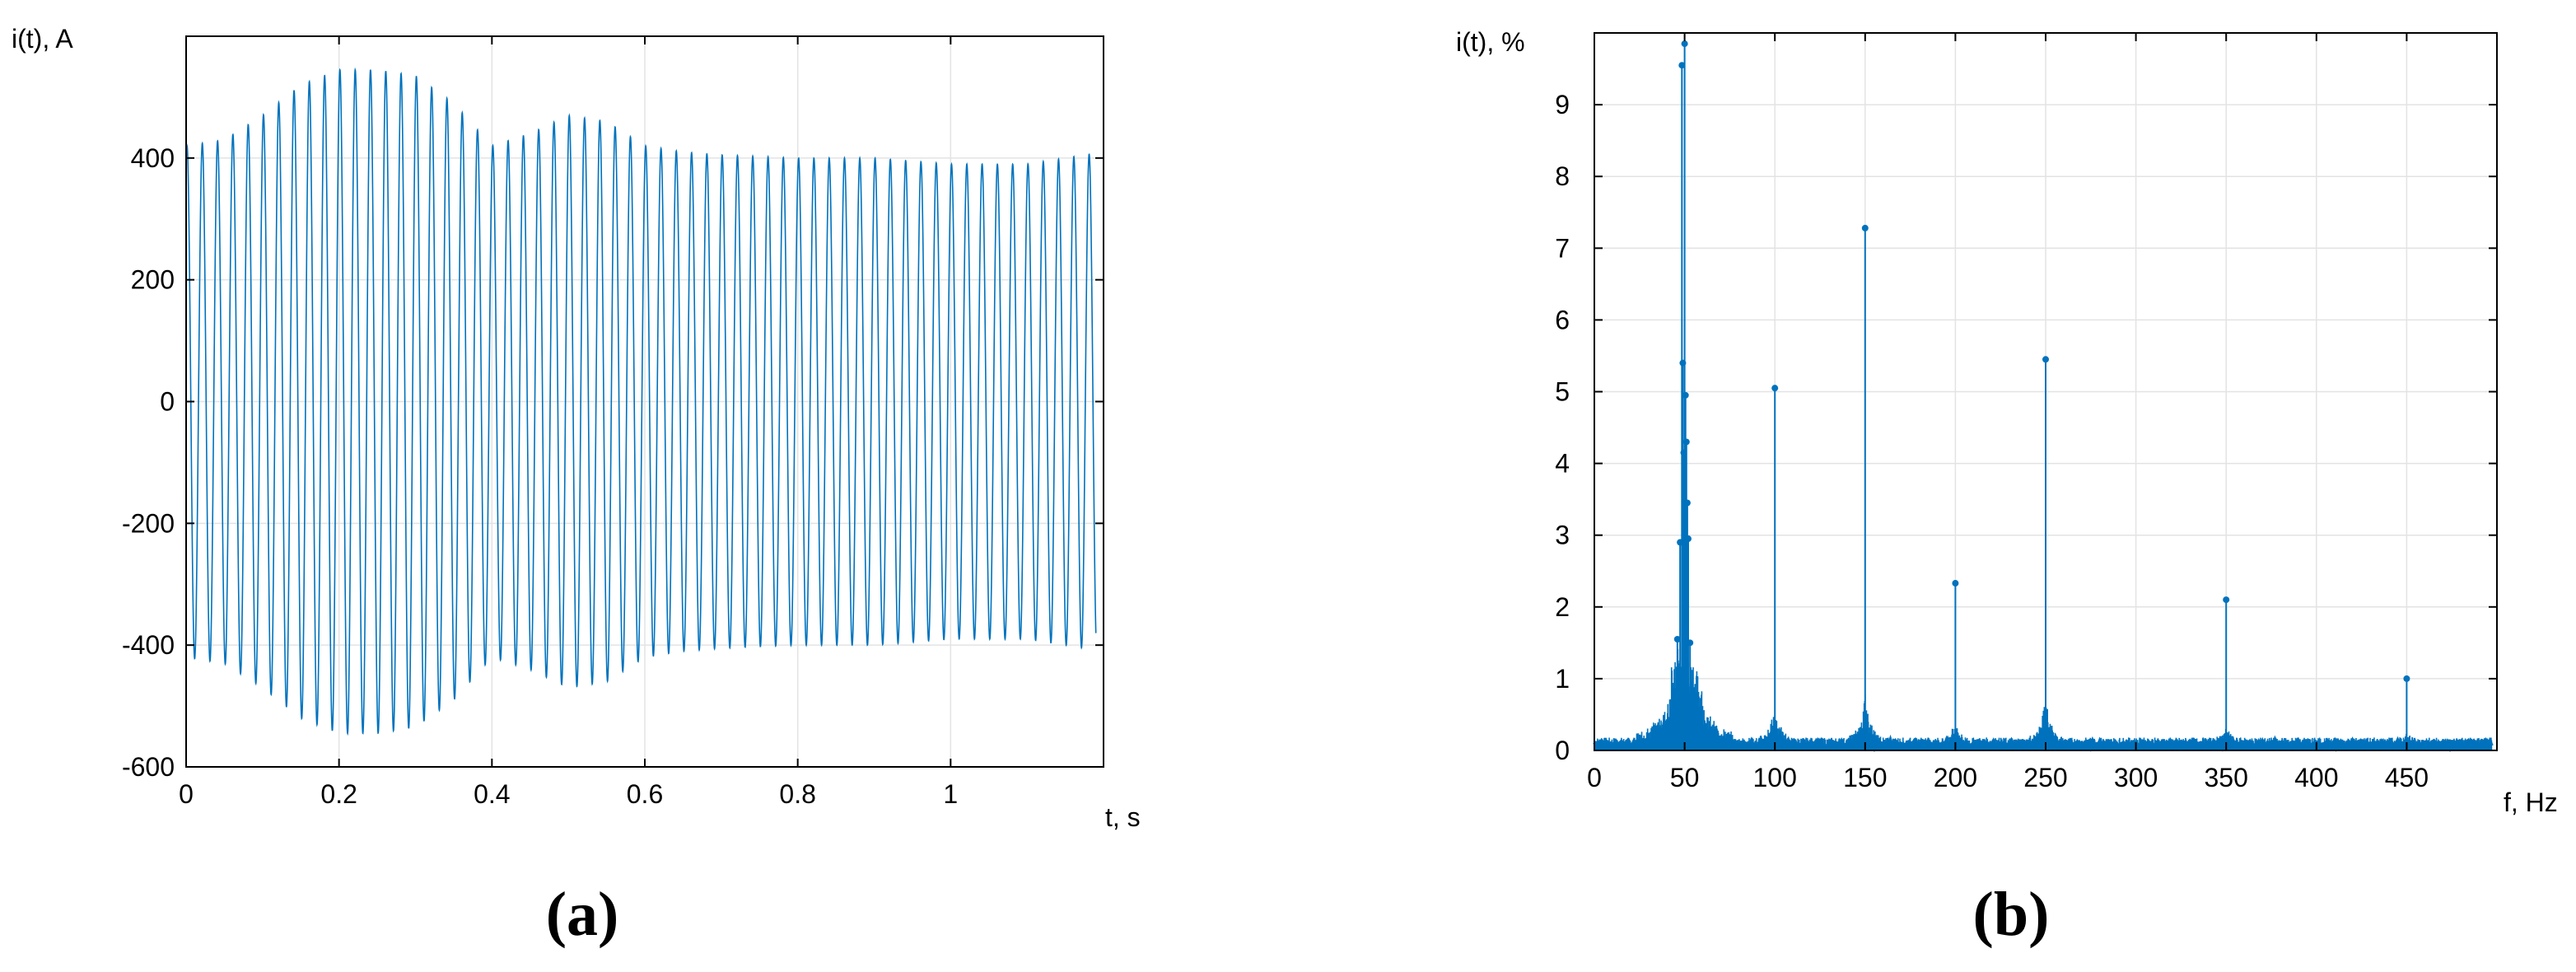 The height and width of the screenshot is (972, 2576). What do you see at coordinates (950, 794) in the screenshot?
I see `x-tick-label: 1` at bounding box center [950, 794].